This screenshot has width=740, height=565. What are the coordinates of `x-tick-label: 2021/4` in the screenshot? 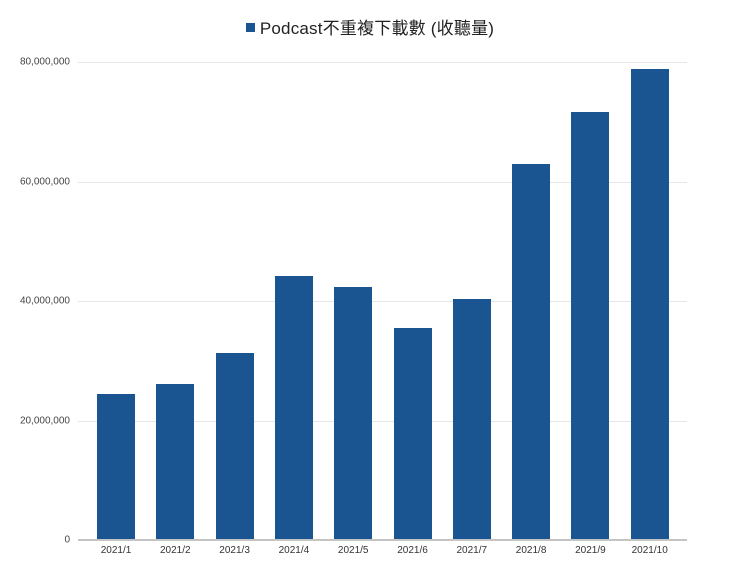 It's located at (294, 550).